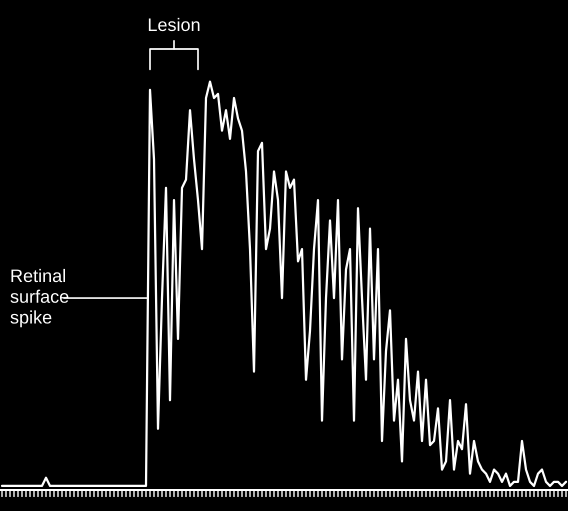 The image size is (568, 511). What do you see at coordinates (174, 25) in the screenshot?
I see `text: Lesion` at bounding box center [174, 25].